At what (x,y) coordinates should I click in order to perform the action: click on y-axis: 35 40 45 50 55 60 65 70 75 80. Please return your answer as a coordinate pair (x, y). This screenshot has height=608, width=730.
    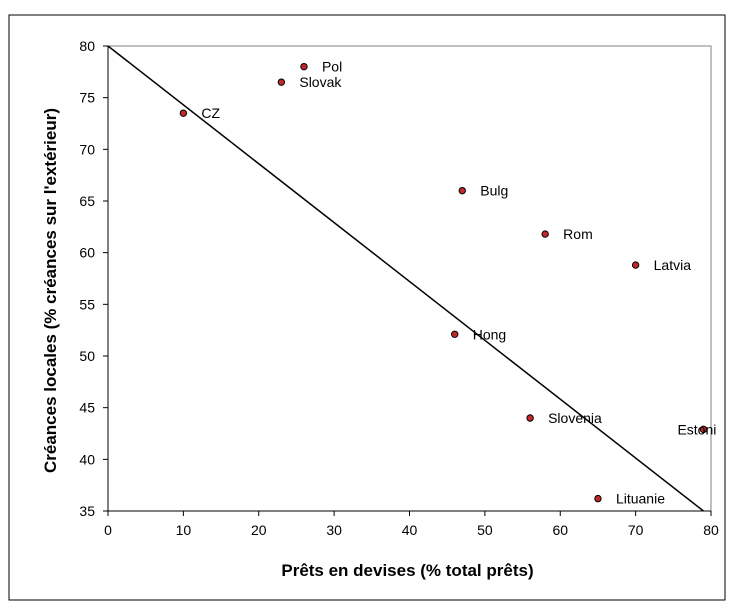
    Looking at the image, I should click on (94, 278).